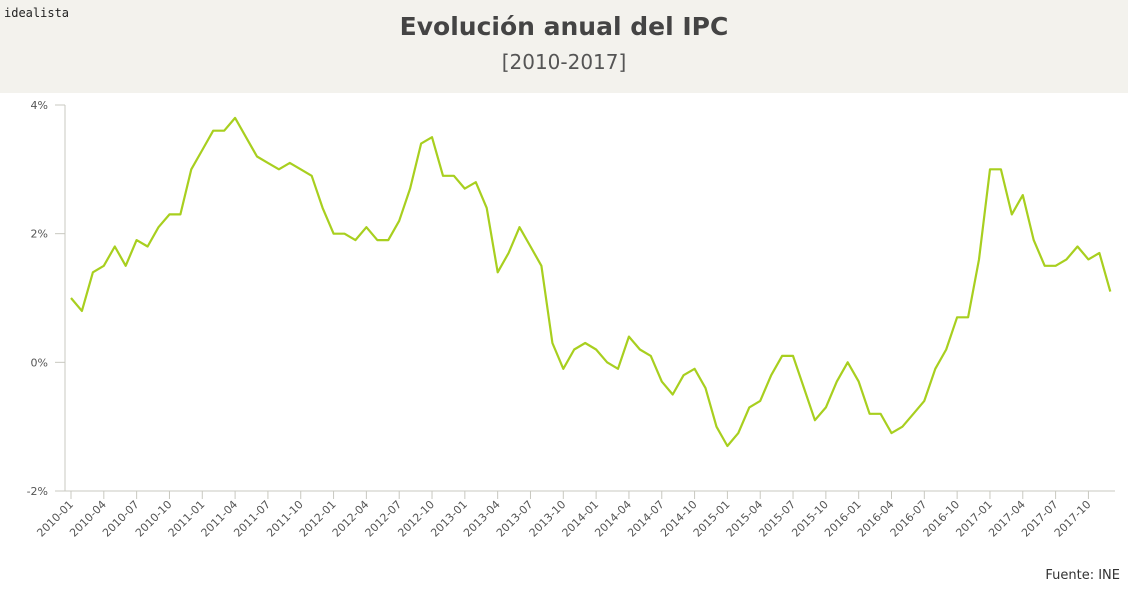  Describe the element at coordinates (37, 13) in the screenshot. I see `idealista-logo: idealista` at that location.